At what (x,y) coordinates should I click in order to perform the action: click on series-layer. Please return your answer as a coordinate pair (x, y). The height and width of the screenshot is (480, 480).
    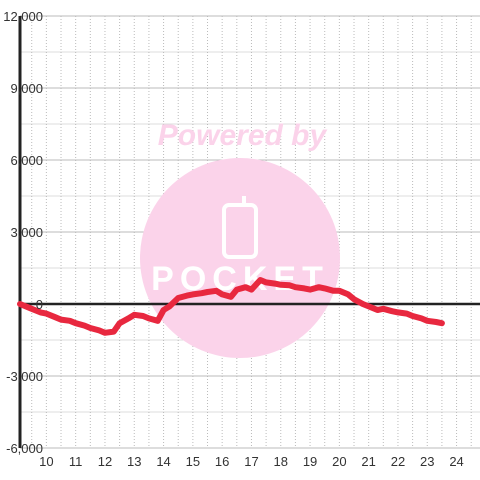
    Looking at the image, I should click on (231, 306).